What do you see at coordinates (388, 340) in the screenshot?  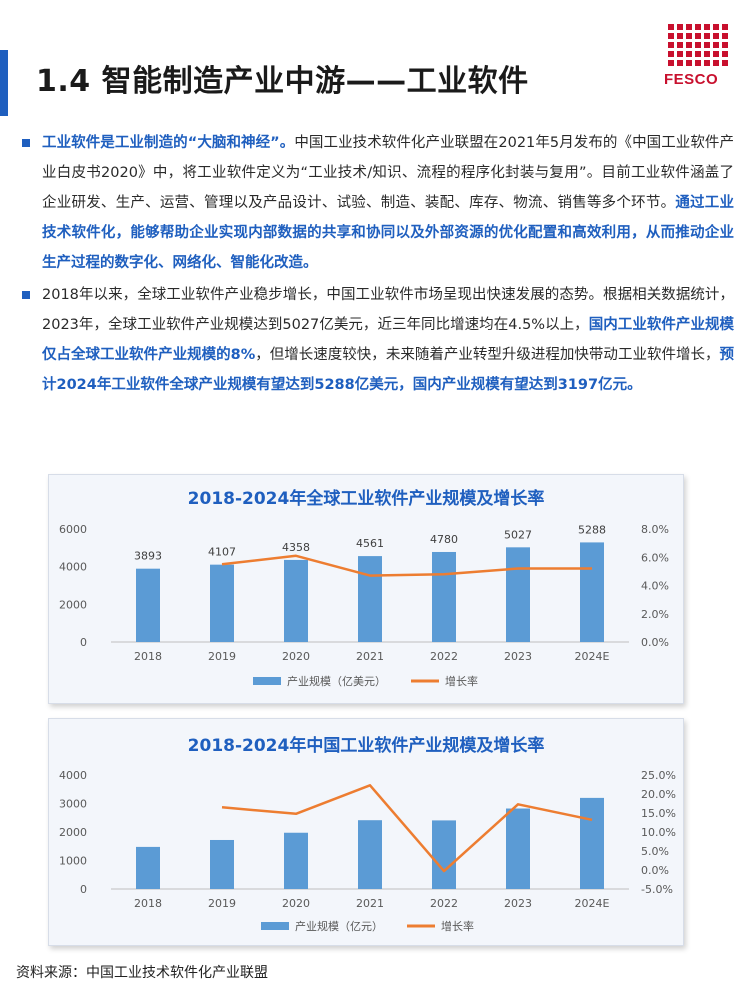 I see `bullet-2-seg-2: 国内工业软件产业规模仅占全球工业软件产业规模的8%` at bounding box center [388, 340].